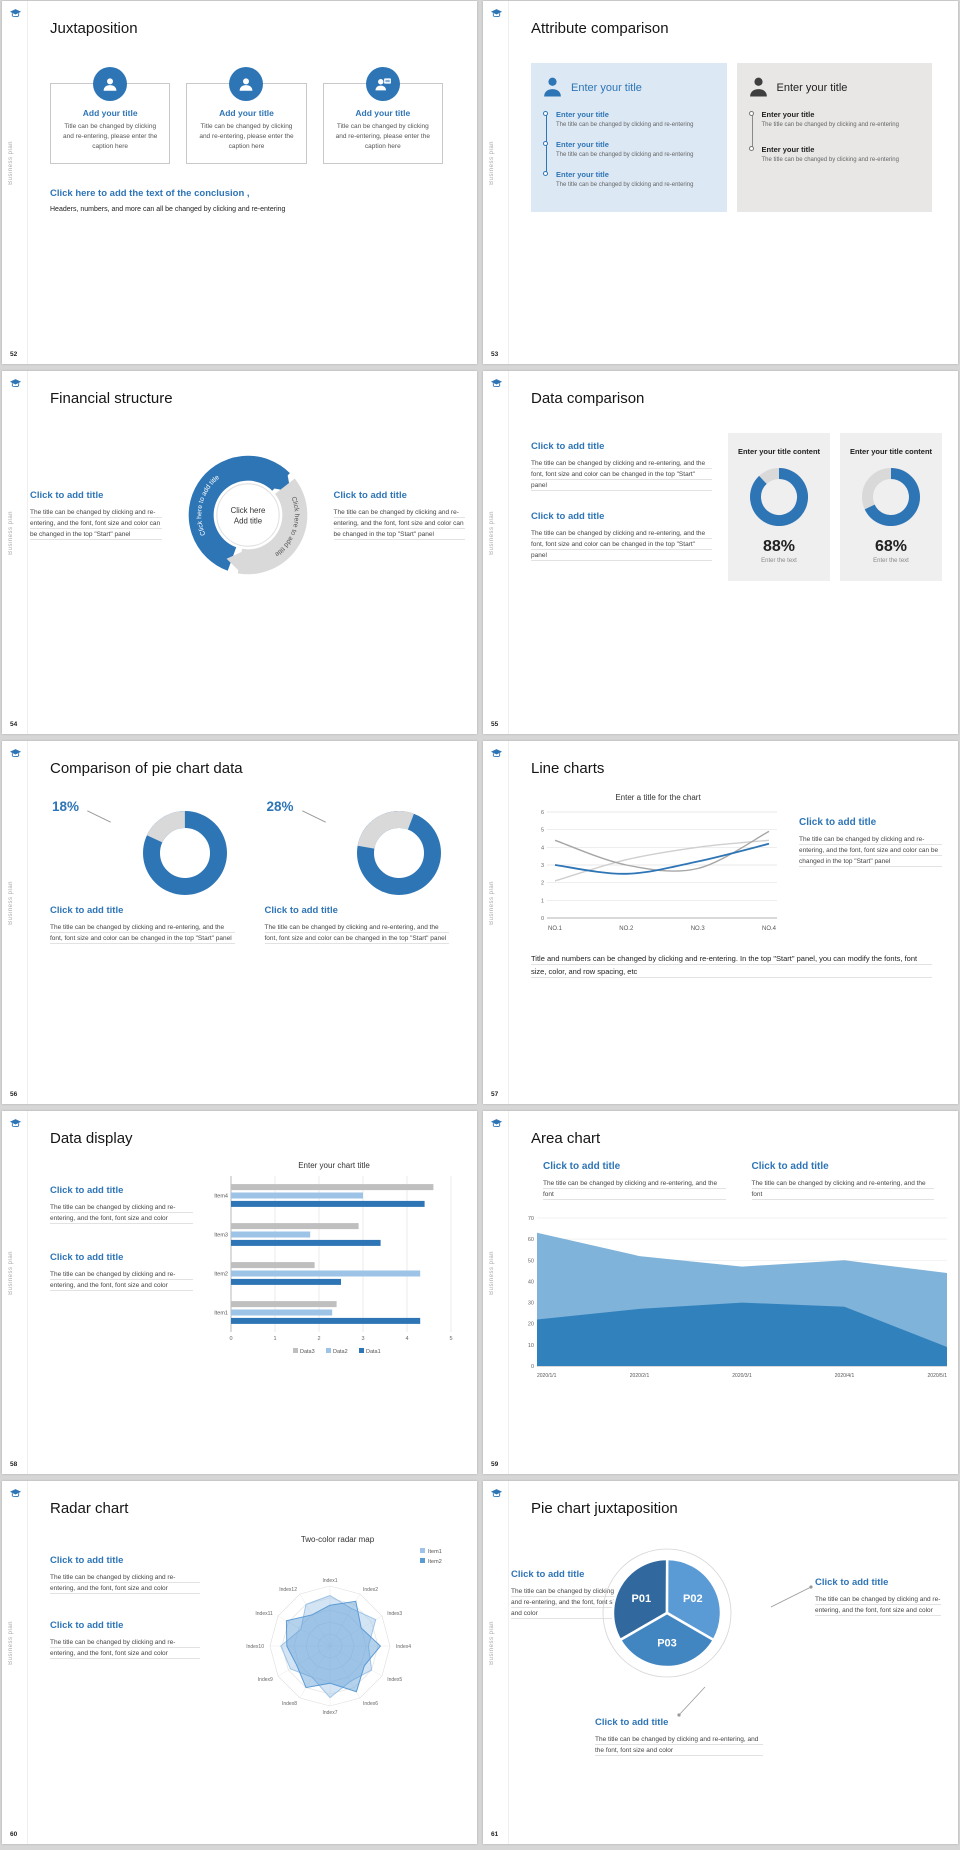  I want to click on svg-text: 3, so click(362, 1339).